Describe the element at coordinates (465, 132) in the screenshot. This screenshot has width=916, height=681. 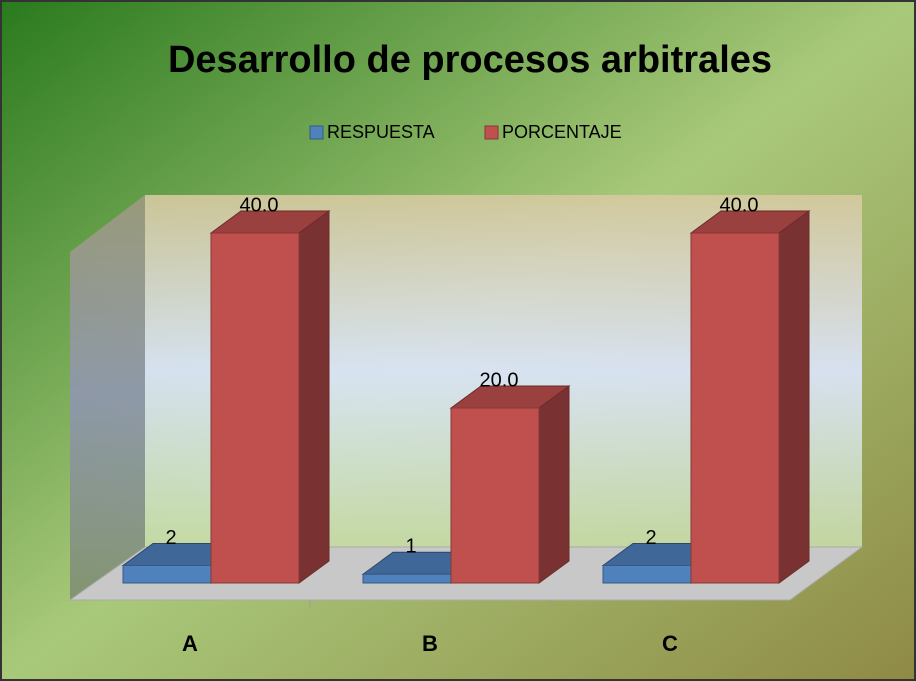
I see `legend: RESPUESTA PORCENTAJE` at that location.